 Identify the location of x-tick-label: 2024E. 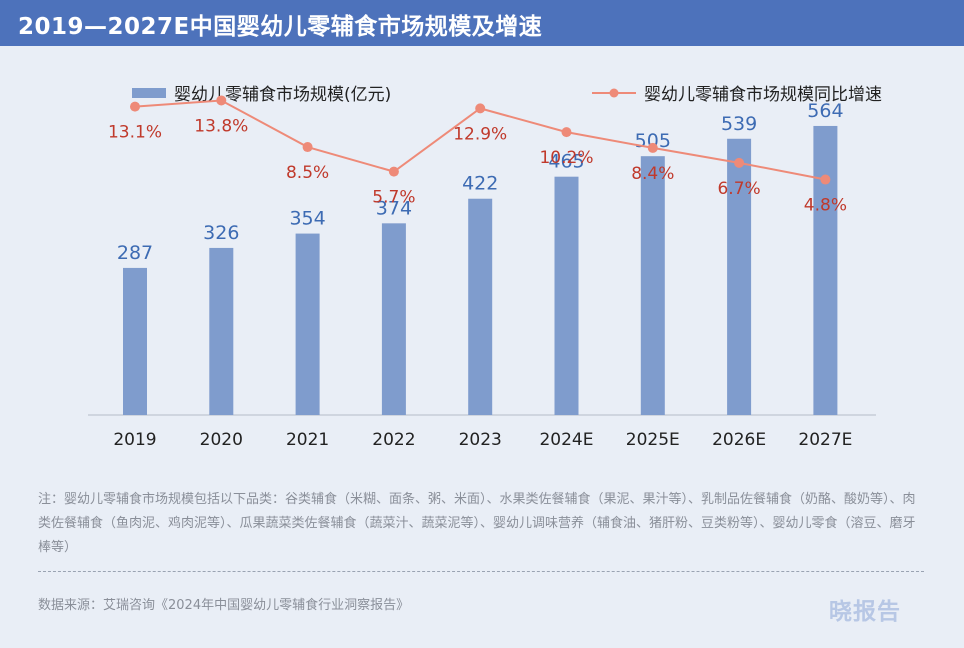
(566, 440).